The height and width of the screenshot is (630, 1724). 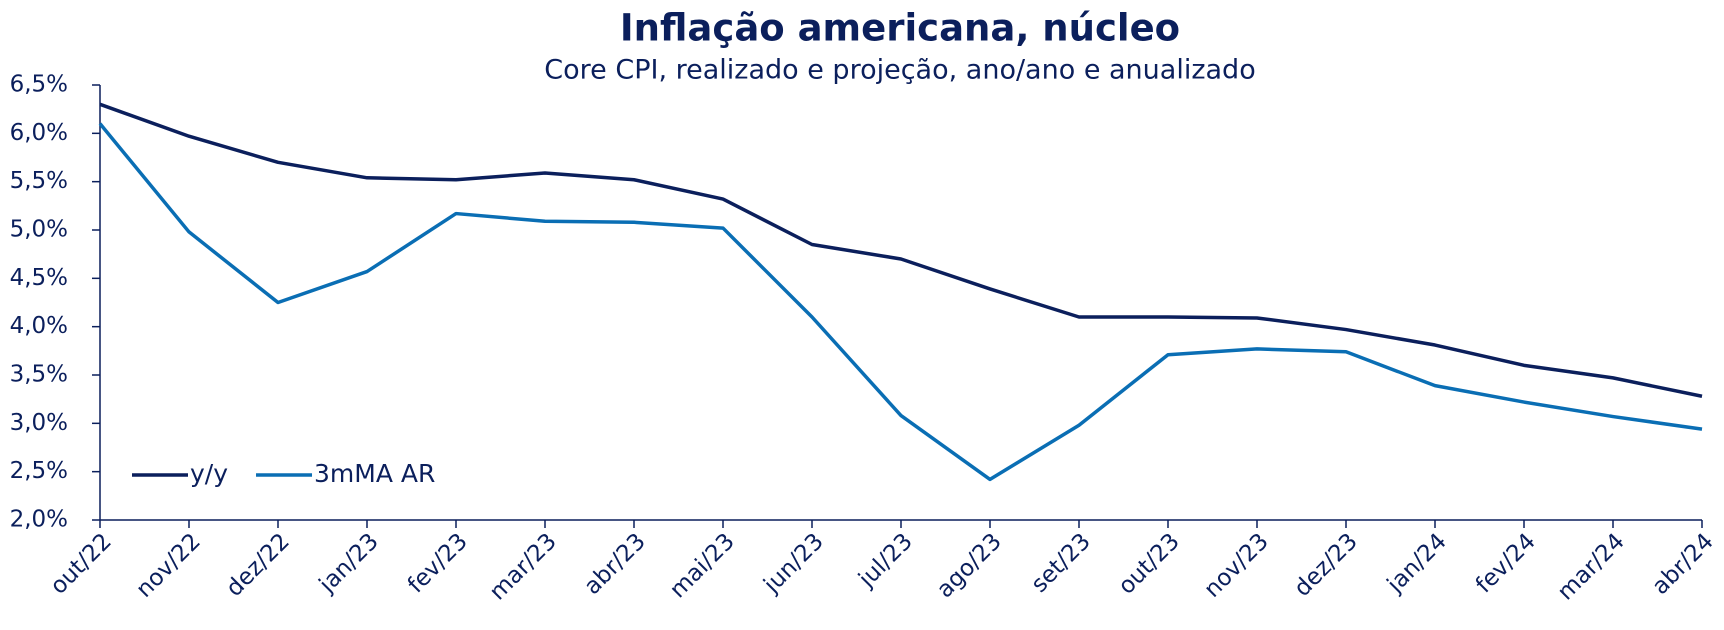 I want to click on x-tick-label: ago/23, so click(x=969, y=565).